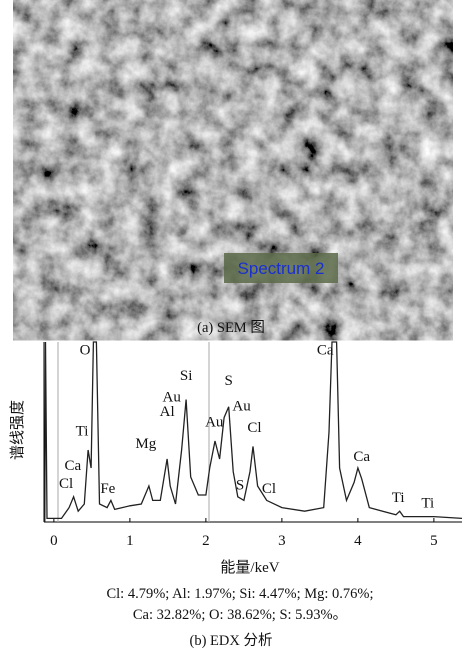 Image resolution: width=463 pixels, height=655 pixels. Describe the element at coordinates (281, 268) in the screenshot. I see `sem-label: Spectrum 2` at that location.